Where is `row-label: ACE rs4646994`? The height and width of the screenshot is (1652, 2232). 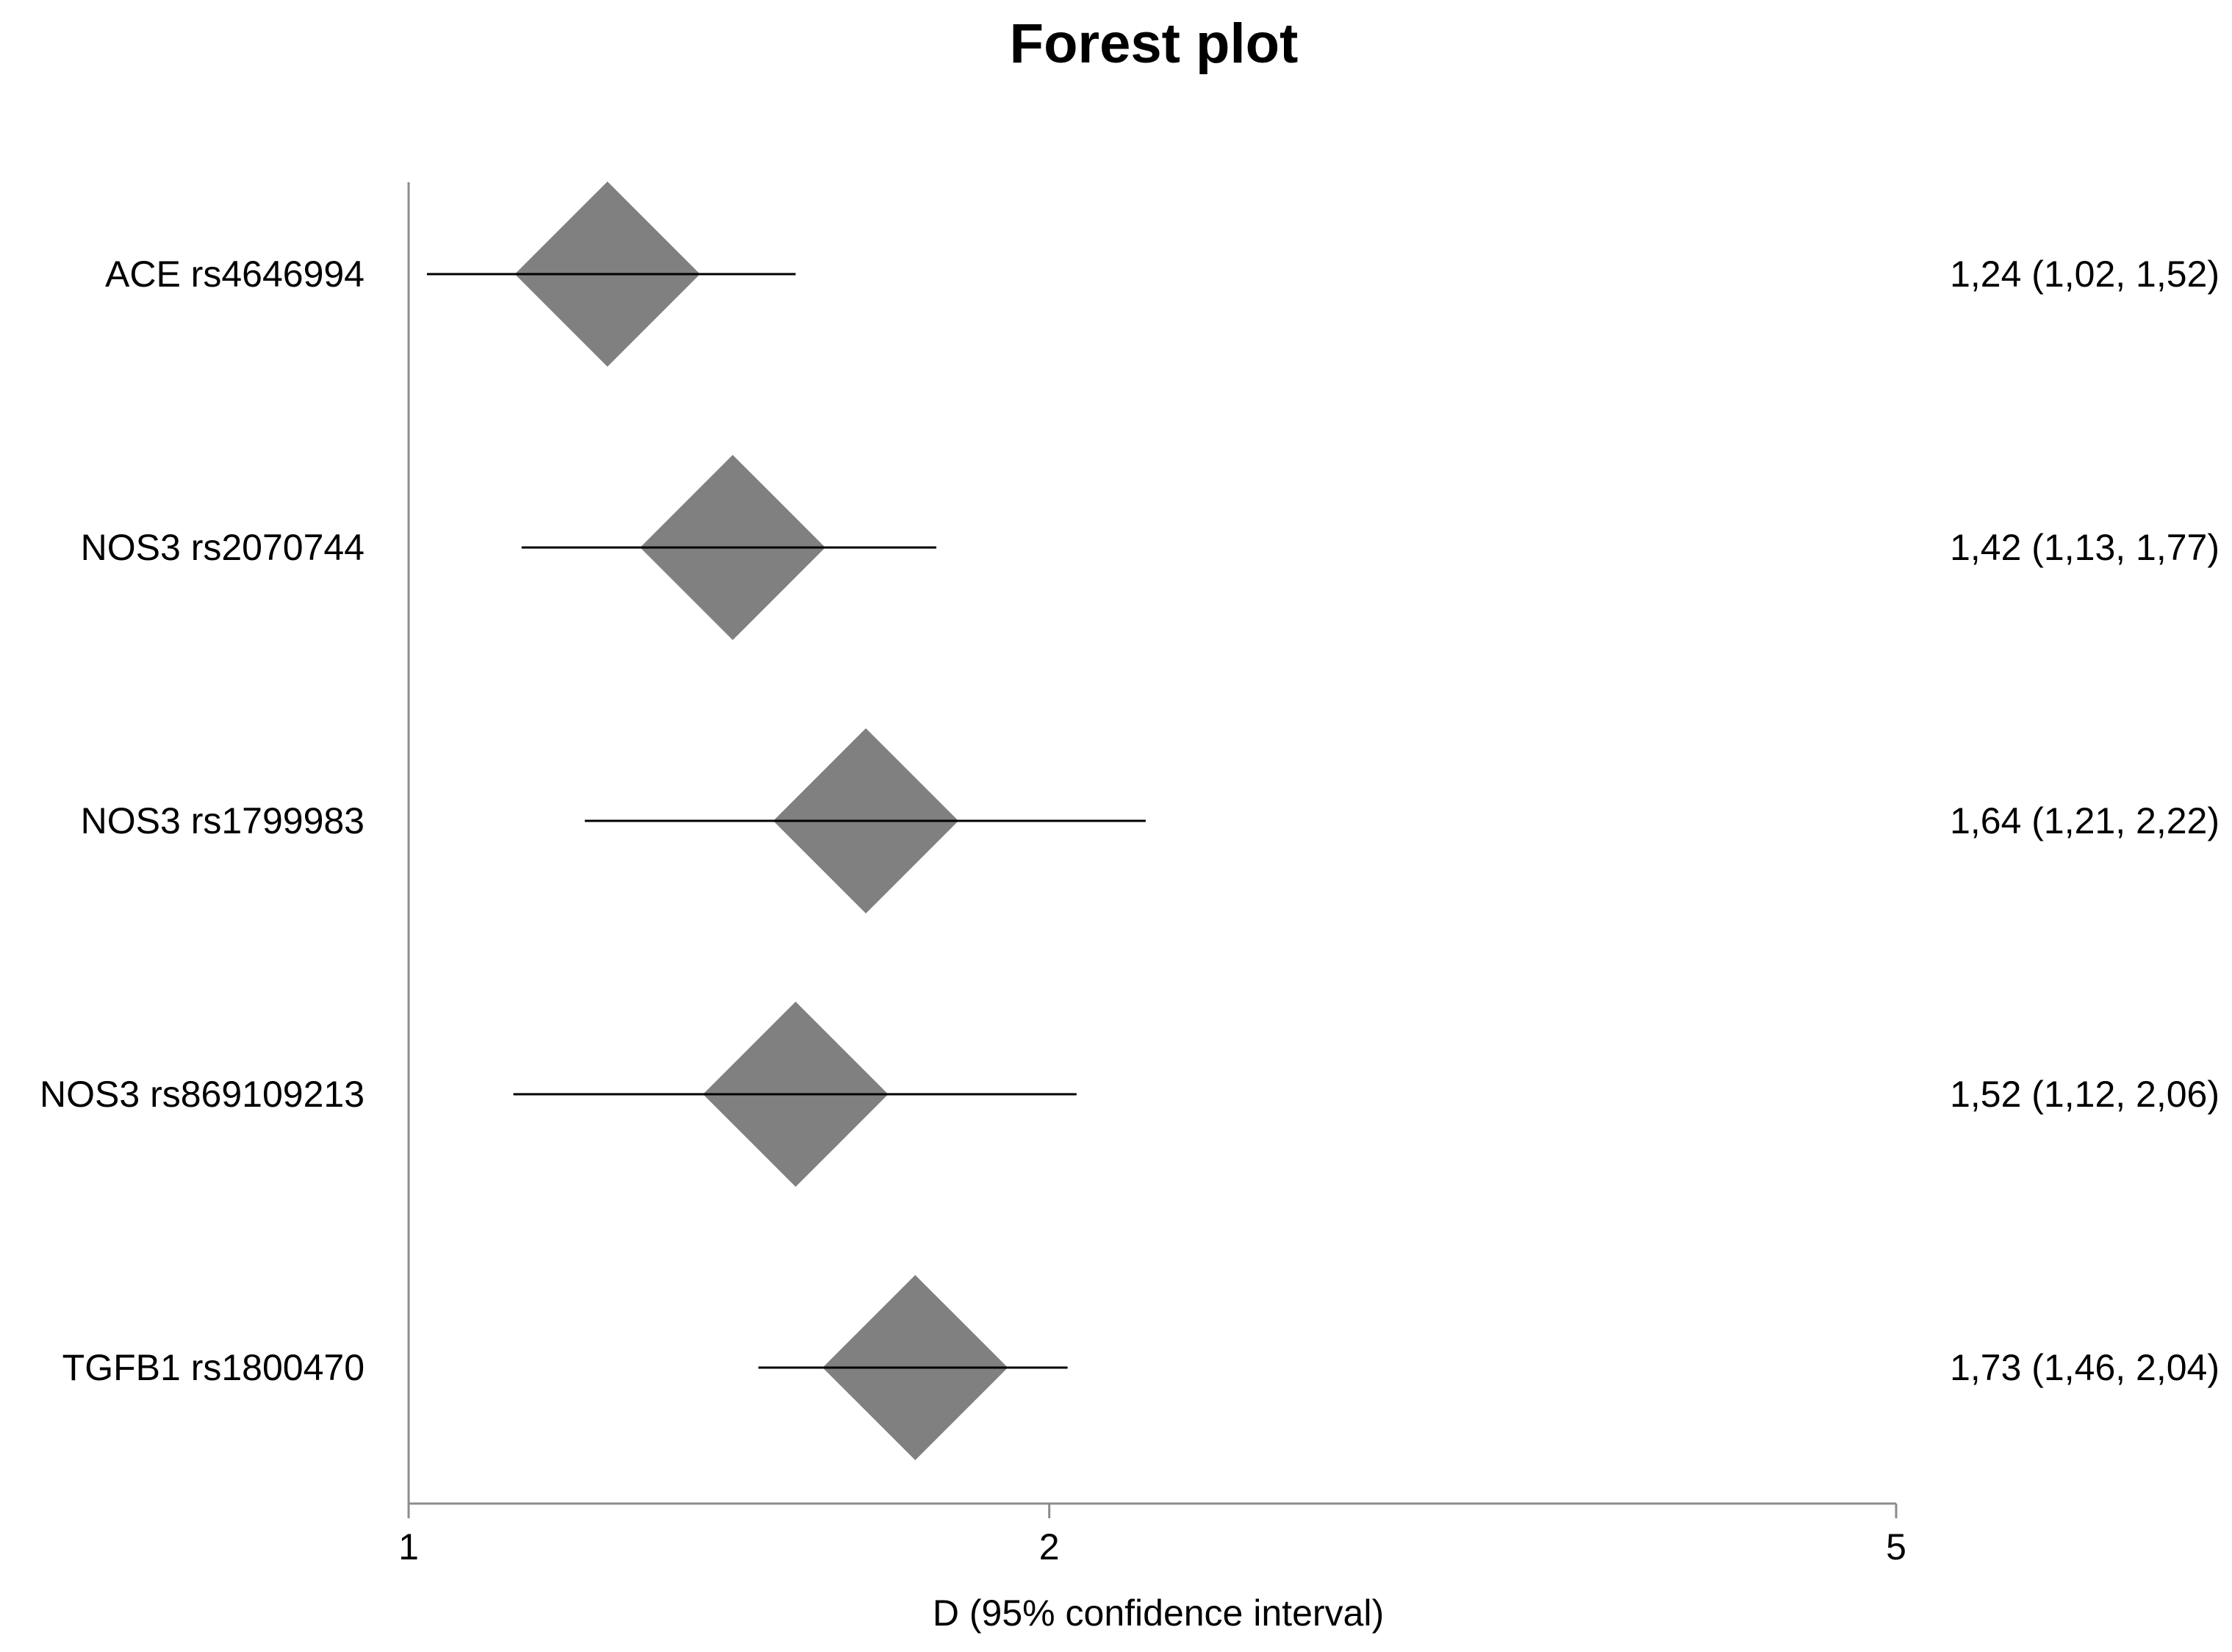
row-label: ACE rs4646994 is located at coordinates (235, 274).